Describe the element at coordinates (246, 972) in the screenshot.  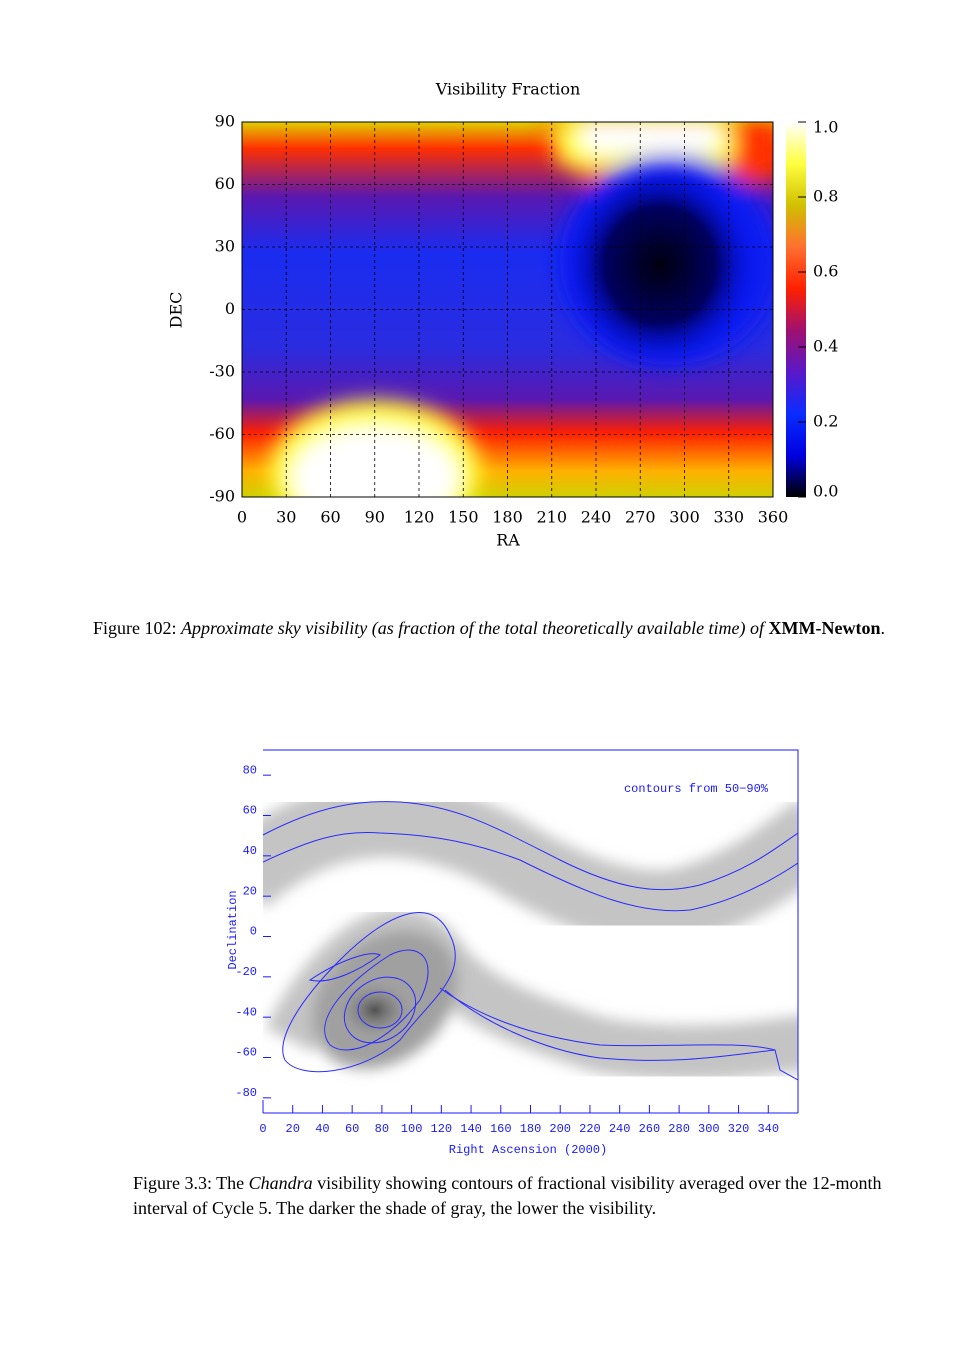
I see `y-tick-label: -20` at that location.